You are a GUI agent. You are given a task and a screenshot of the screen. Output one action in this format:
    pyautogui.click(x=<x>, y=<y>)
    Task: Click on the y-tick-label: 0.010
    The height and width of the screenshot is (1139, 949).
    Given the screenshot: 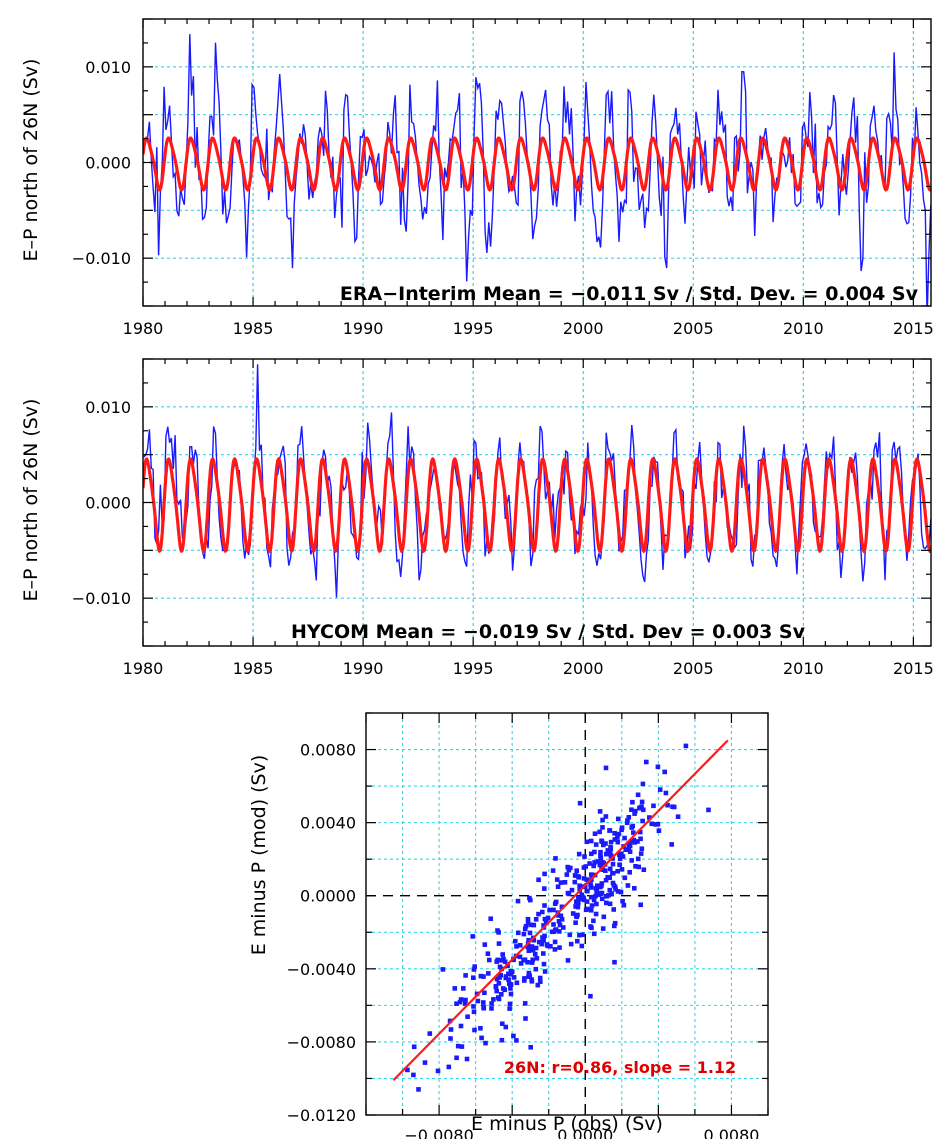 What is the action you would take?
    pyautogui.click(x=108, y=67)
    